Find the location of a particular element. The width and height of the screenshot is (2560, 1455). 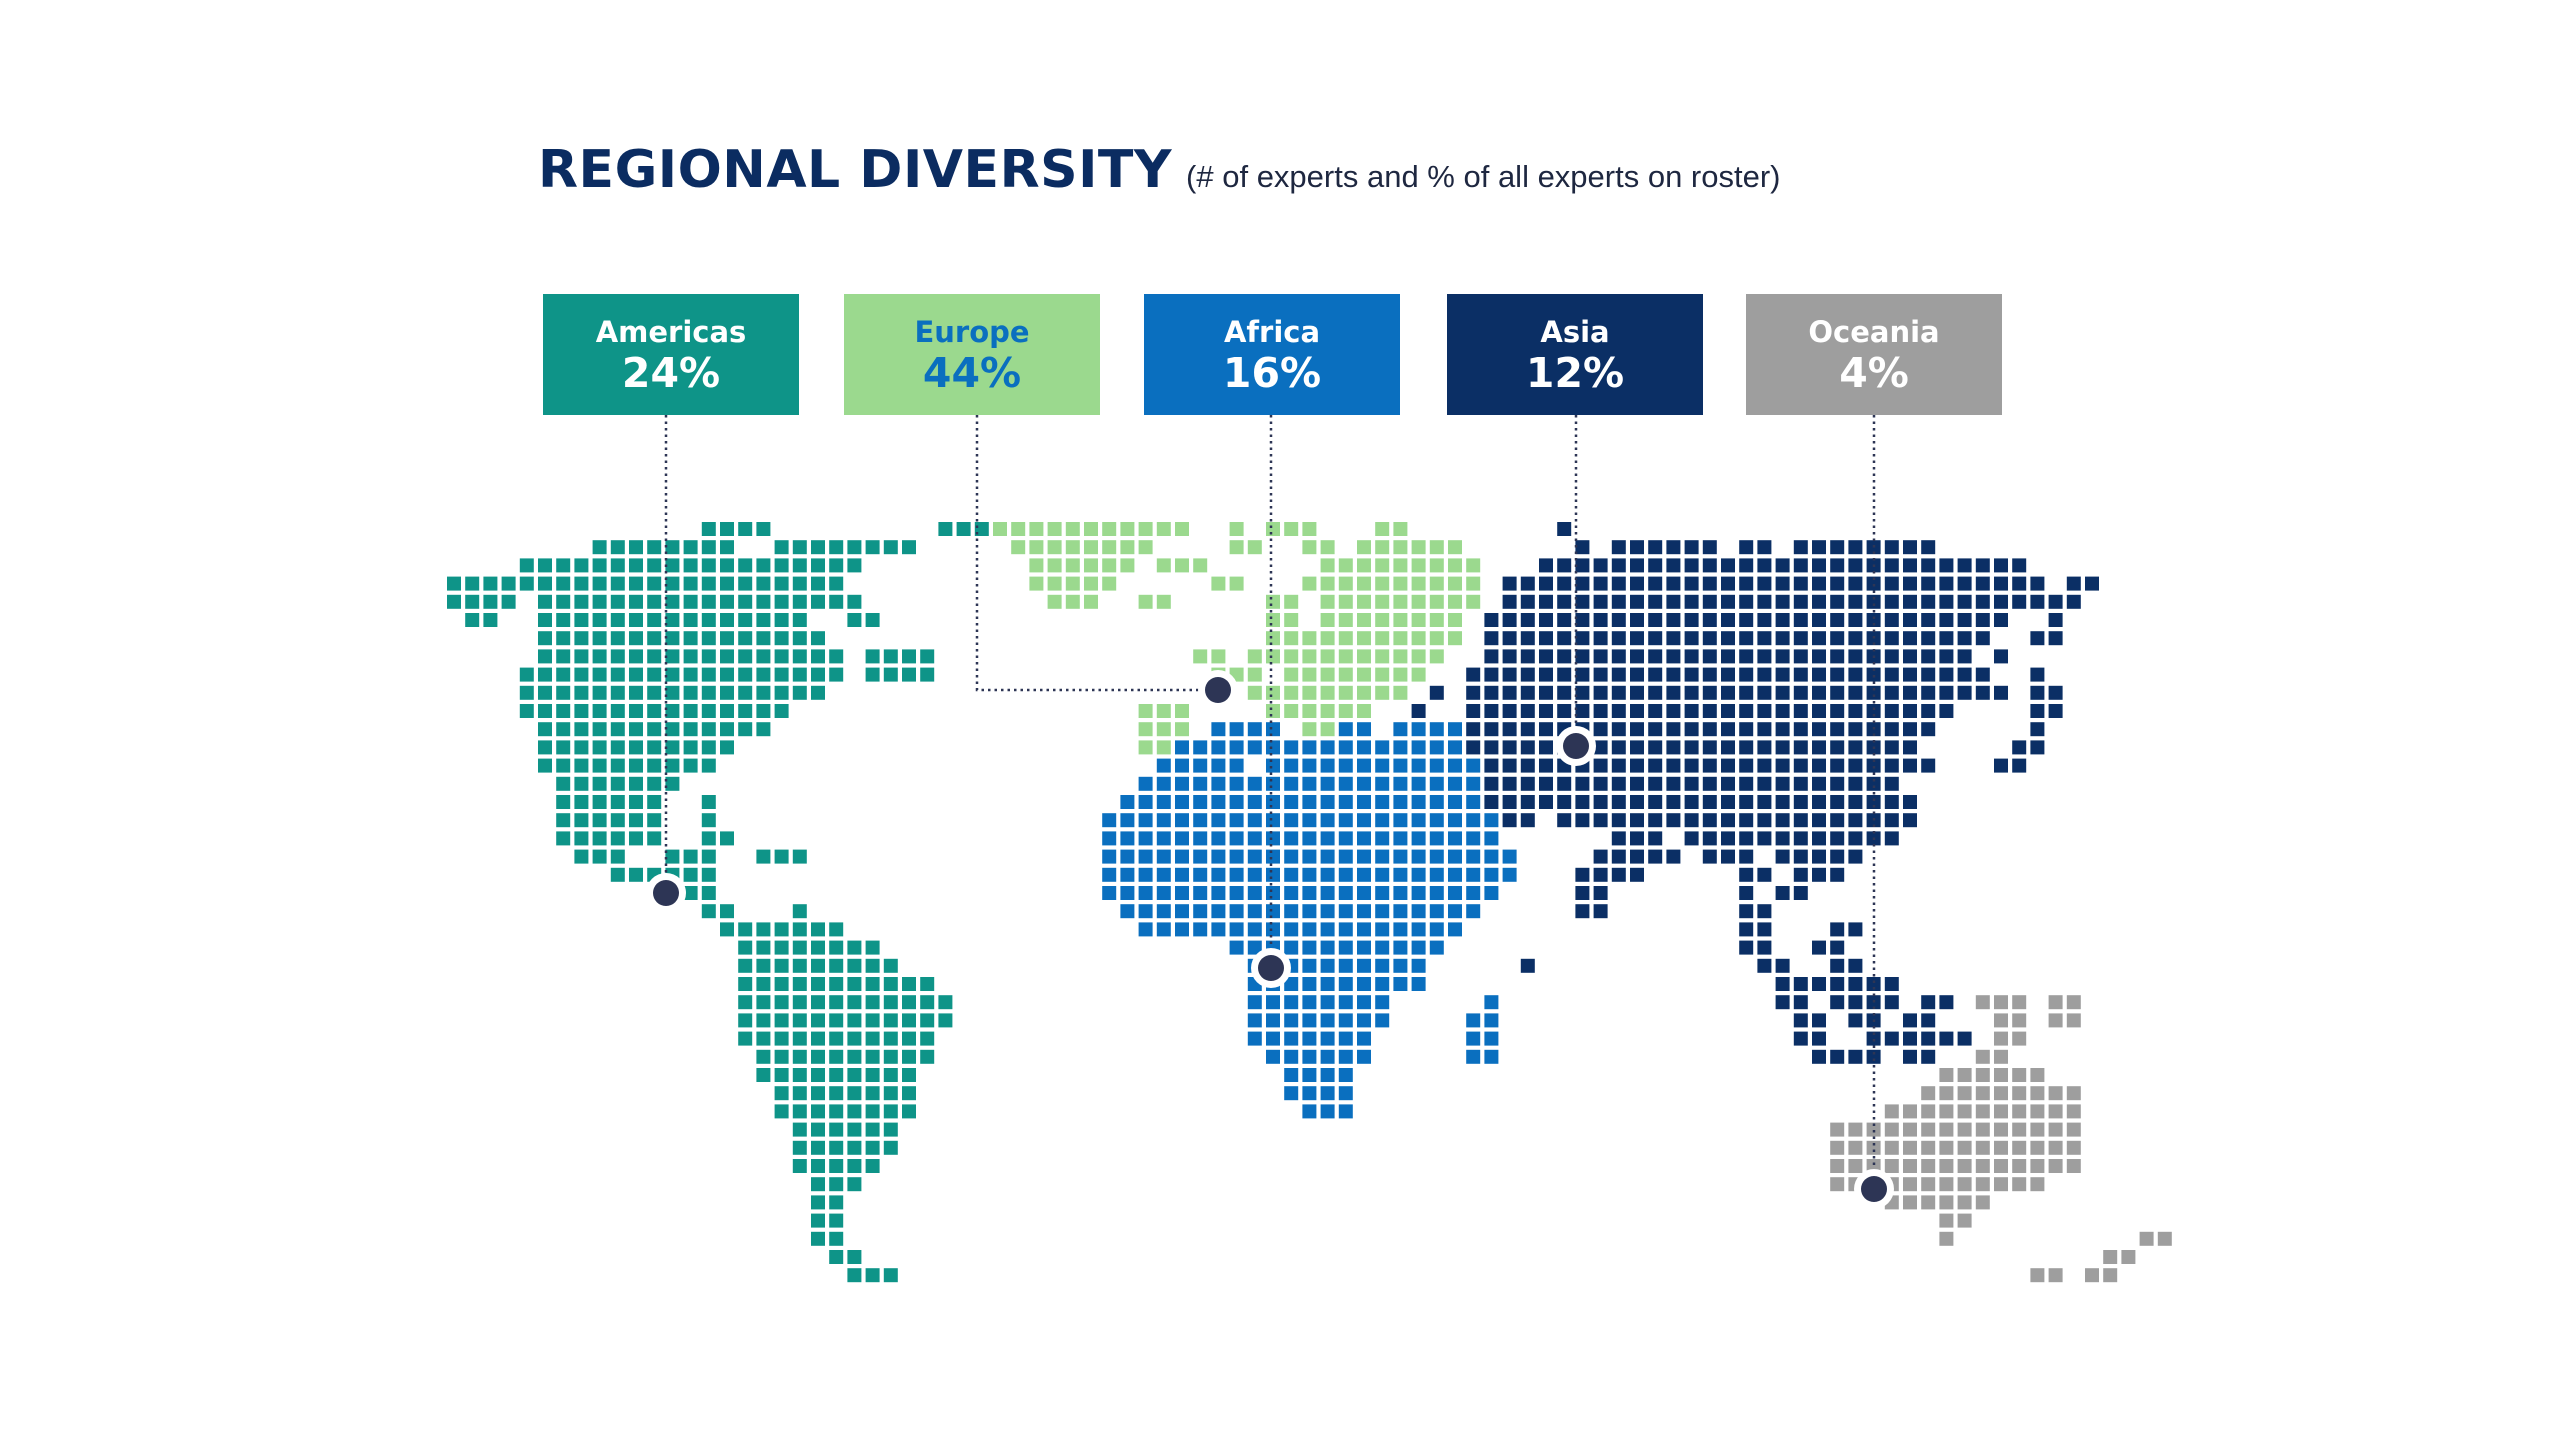

region-box-europe: Europe 44% is located at coordinates (972, 354).